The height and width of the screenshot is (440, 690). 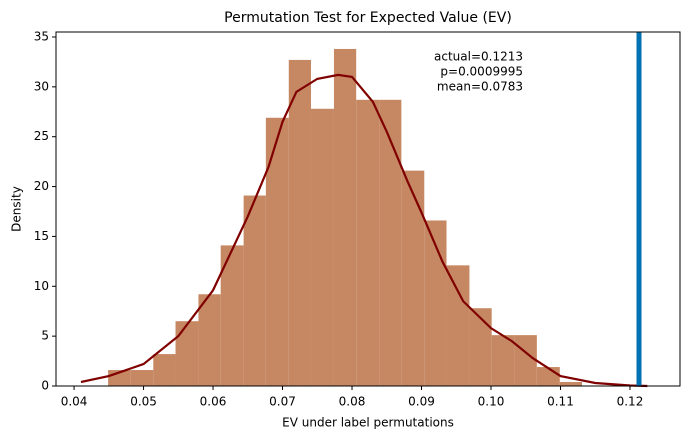 What do you see at coordinates (368, 18) in the screenshot?
I see `chart-title: Permutation Test for Expected Value (EV)` at bounding box center [368, 18].